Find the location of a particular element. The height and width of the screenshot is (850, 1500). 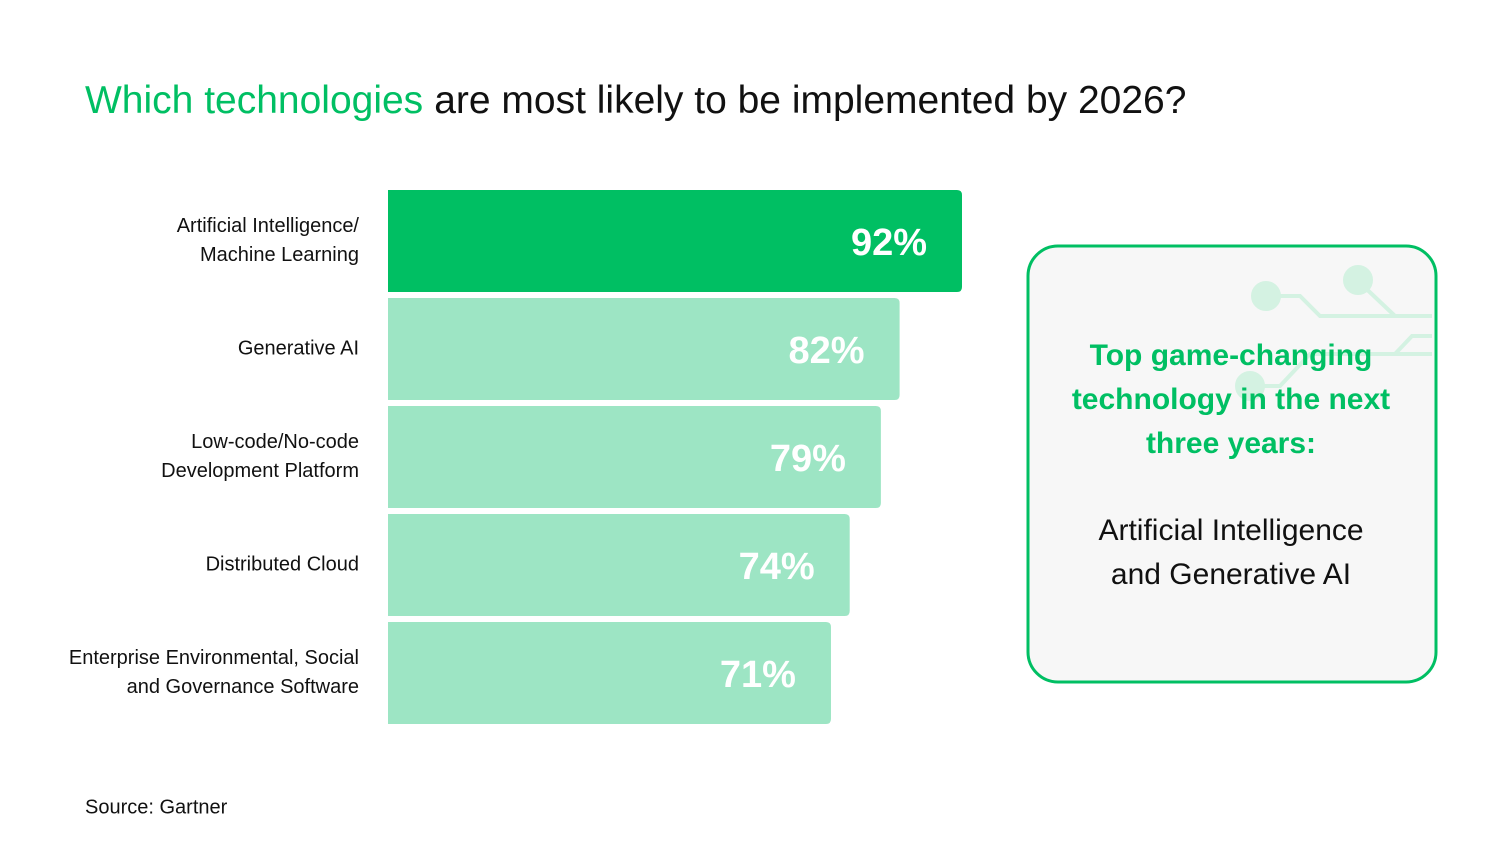

value-label: 79% is located at coordinates (808, 459).